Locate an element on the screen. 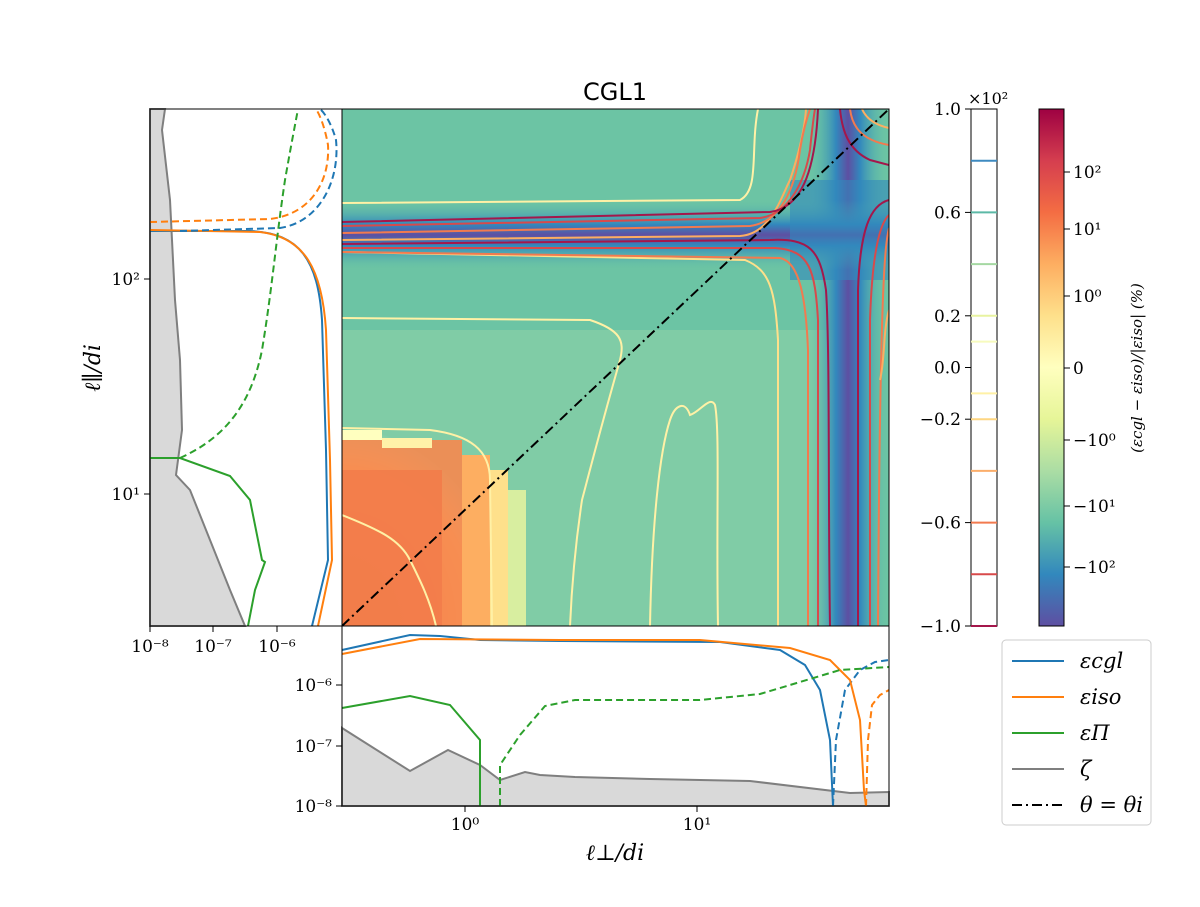 The image size is (1200, 907). bottom-y-tick-label: 10⁻⁶ is located at coordinates (314, 686).